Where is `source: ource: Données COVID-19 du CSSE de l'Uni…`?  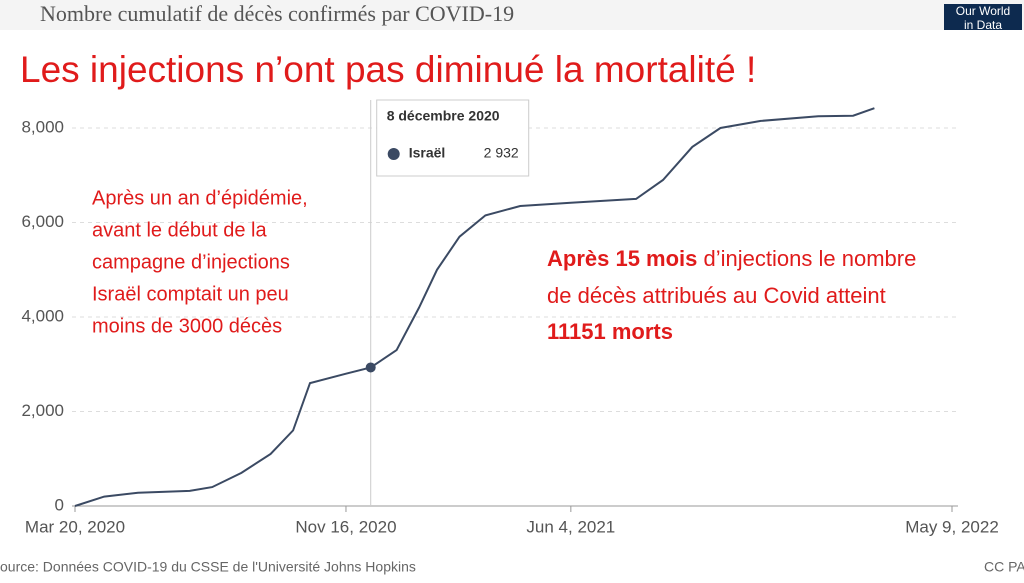
source: ource: Données COVID-19 du CSSE de l'Uni… is located at coordinates (208, 567).